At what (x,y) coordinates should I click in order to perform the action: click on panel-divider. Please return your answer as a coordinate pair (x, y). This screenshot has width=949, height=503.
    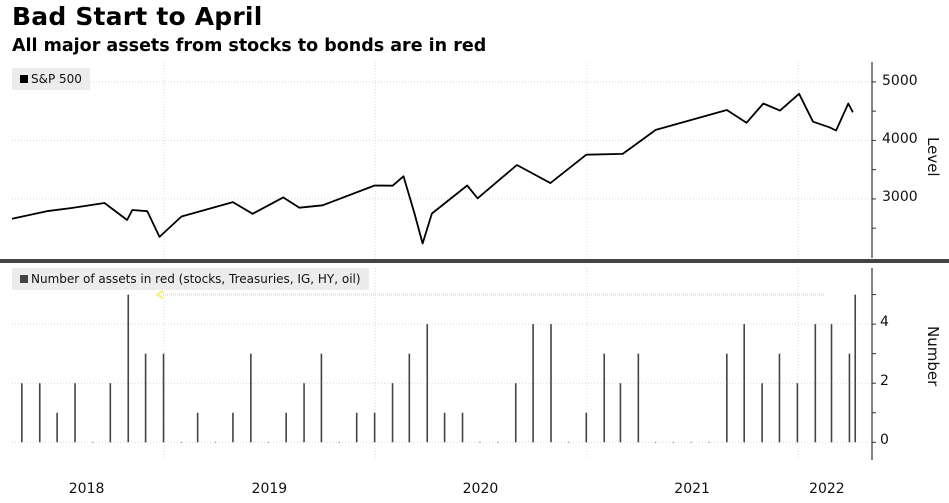
    Looking at the image, I should click on (474, 261).